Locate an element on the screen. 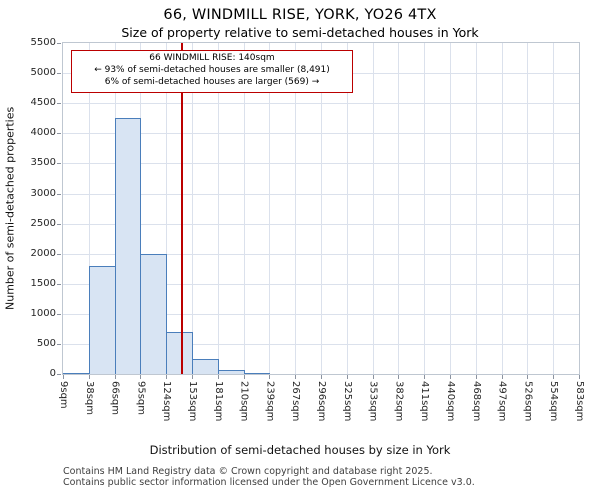 The height and width of the screenshot is (500, 600). x-tick-label: 153sqm is located at coordinates (192, 401).